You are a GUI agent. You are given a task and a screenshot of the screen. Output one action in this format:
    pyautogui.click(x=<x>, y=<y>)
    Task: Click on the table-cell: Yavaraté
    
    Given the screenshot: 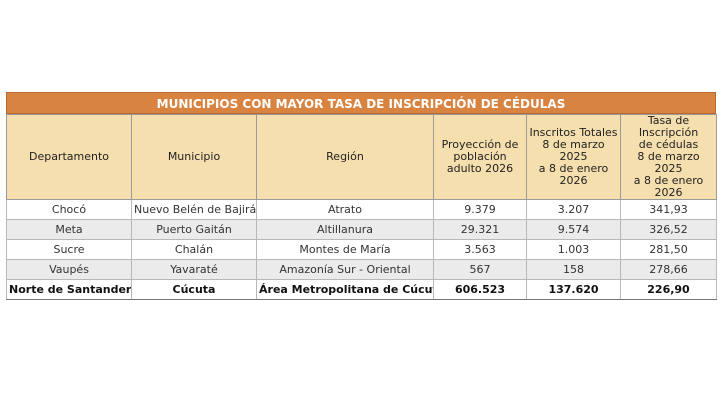 What is the action you would take?
    pyautogui.click(x=194, y=269)
    